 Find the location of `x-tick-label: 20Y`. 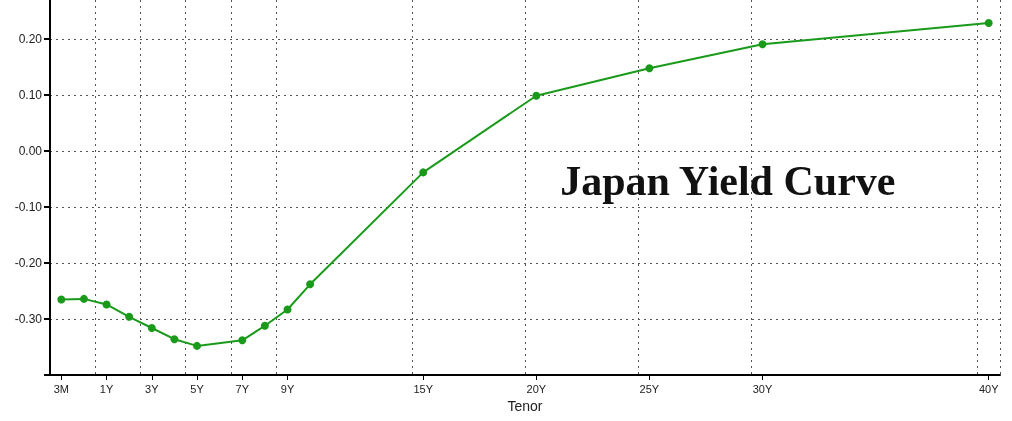

x-tick-label: 20Y is located at coordinates (536, 388).